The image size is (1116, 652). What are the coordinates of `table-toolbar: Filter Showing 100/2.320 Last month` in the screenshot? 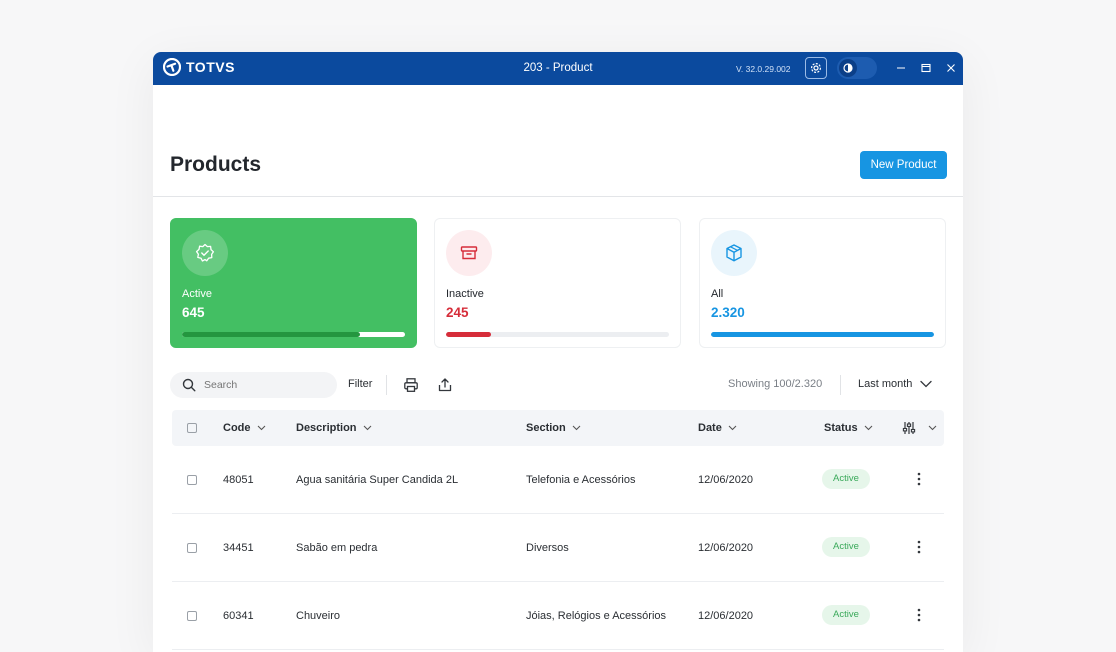 It's located at (558, 385).